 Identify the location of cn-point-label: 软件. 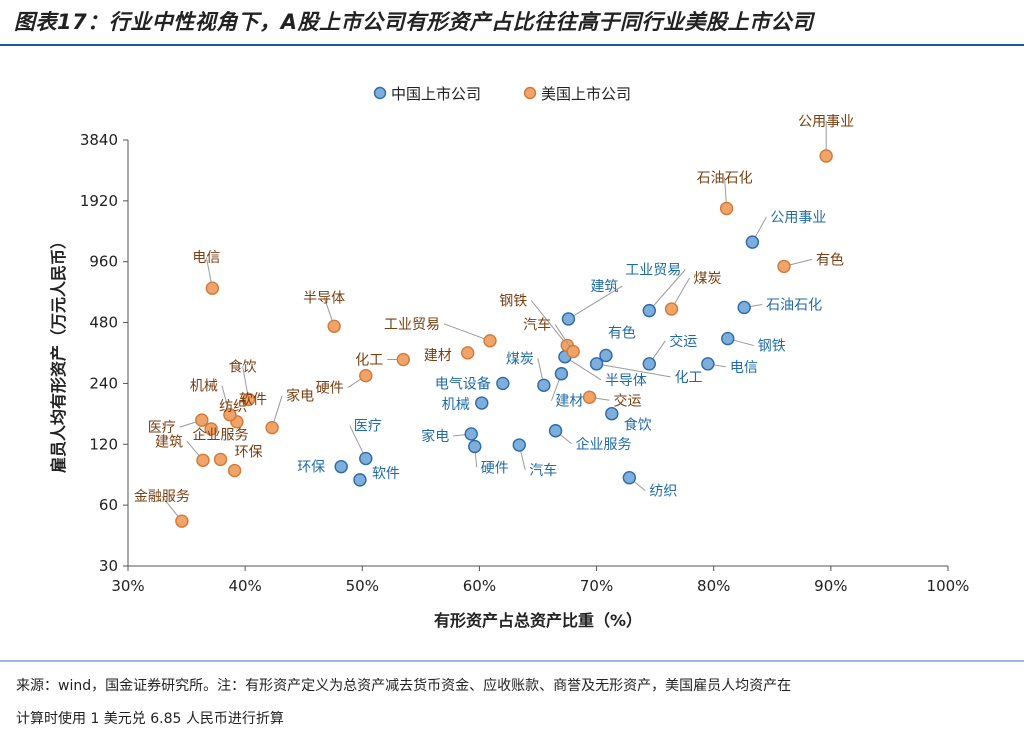
(386, 474).